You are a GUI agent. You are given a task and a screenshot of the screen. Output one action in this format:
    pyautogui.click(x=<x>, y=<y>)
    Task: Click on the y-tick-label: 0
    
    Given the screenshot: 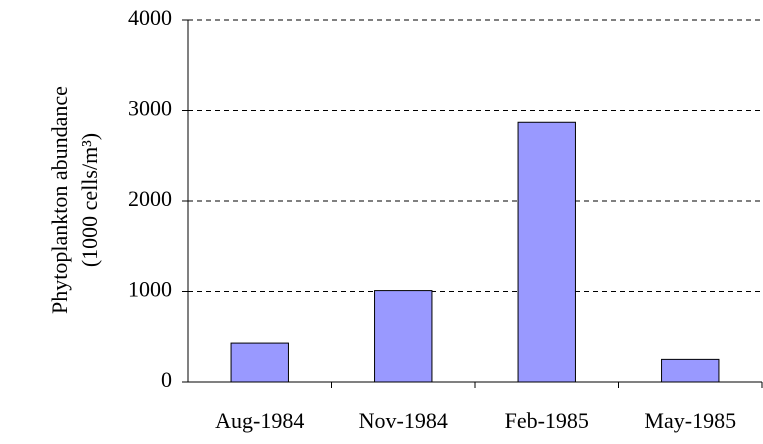 What is the action you would take?
    pyautogui.click(x=166, y=379)
    